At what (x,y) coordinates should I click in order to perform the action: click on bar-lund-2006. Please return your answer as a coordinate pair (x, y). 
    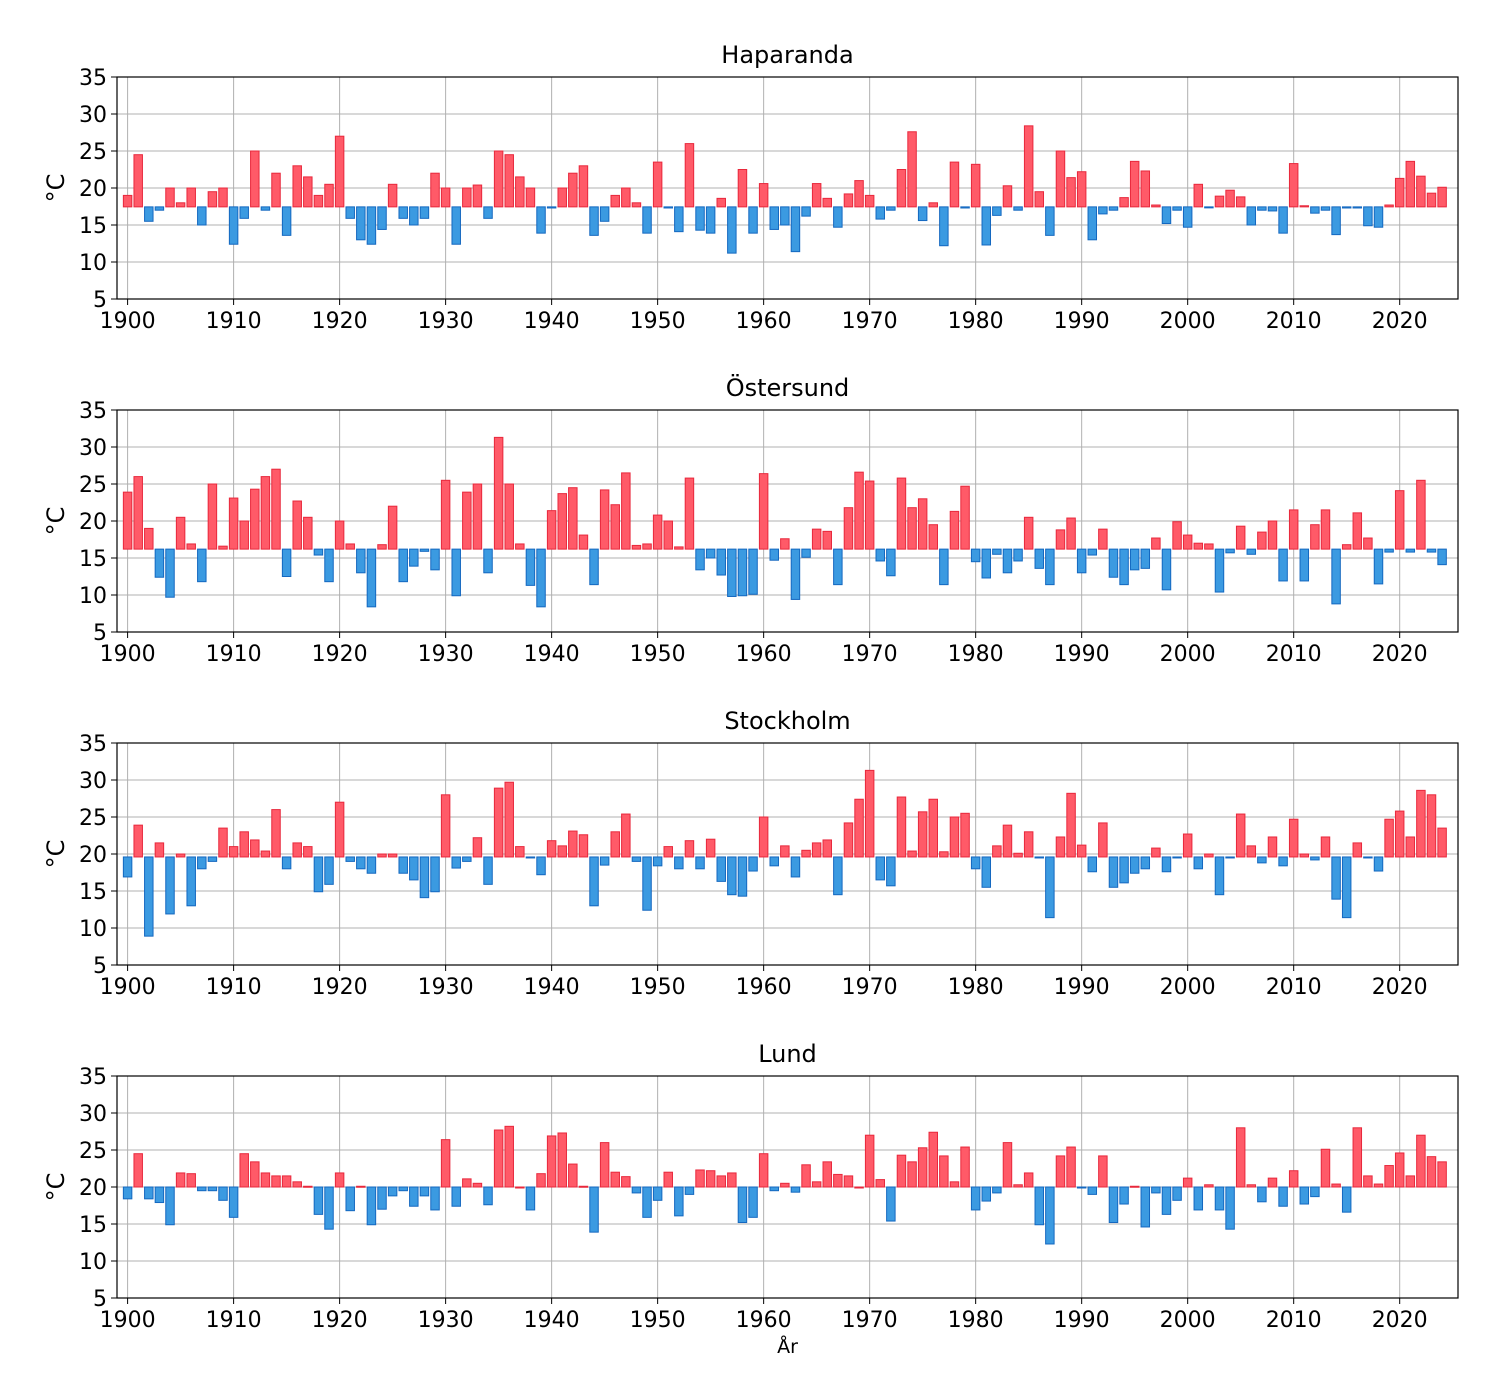
    Looking at the image, I should click on (1251, 1186).